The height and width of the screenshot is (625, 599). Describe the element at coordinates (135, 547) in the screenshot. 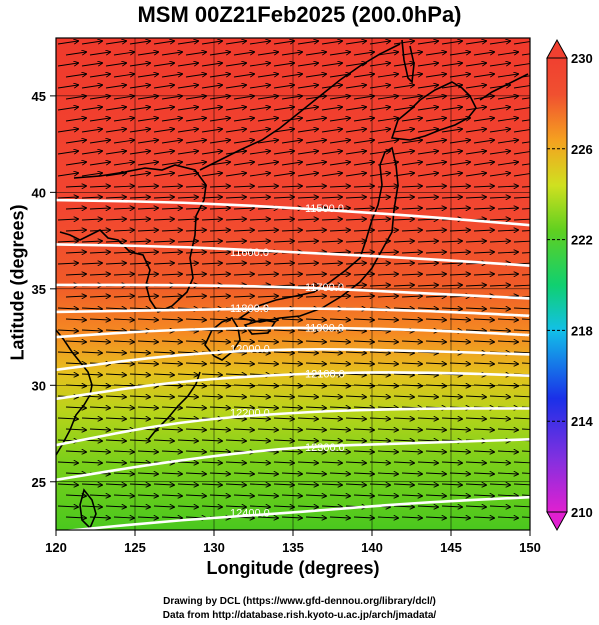

I see `x-tick-label: 125` at that location.